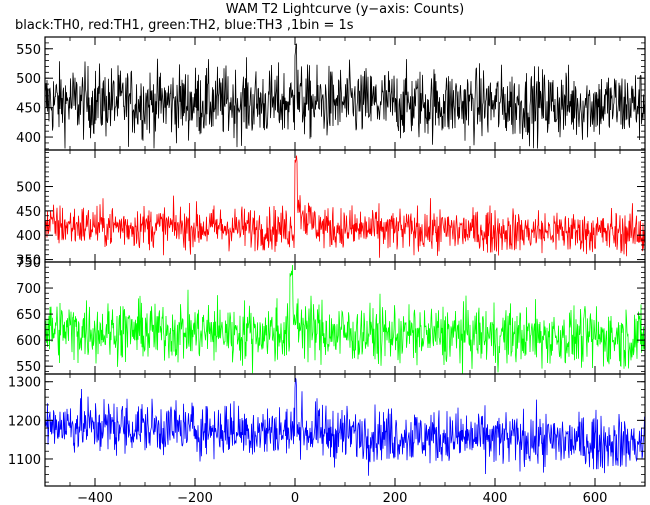 This screenshot has height=505, width=650. I want to click on y-tick-label: 1300, so click(24, 383).